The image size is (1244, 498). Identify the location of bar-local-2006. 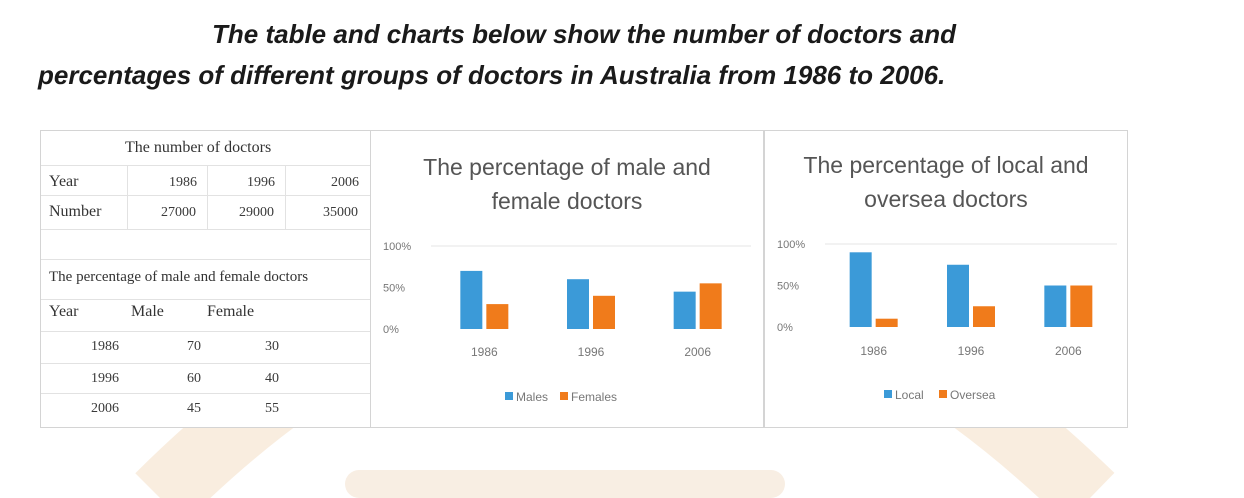
(1055, 306).